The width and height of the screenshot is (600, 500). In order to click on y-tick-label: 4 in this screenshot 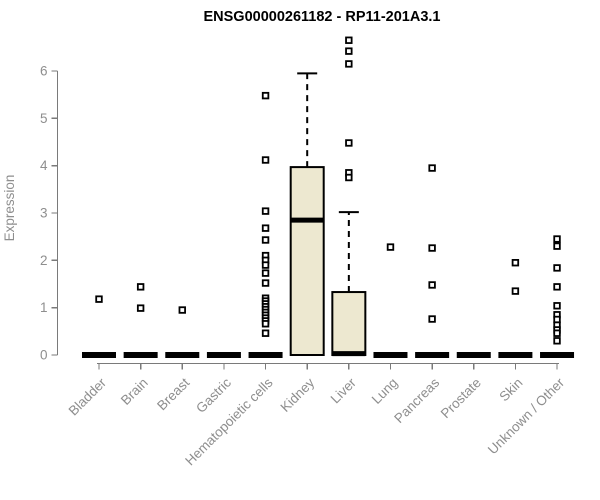, I will do `click(44, 165)`.